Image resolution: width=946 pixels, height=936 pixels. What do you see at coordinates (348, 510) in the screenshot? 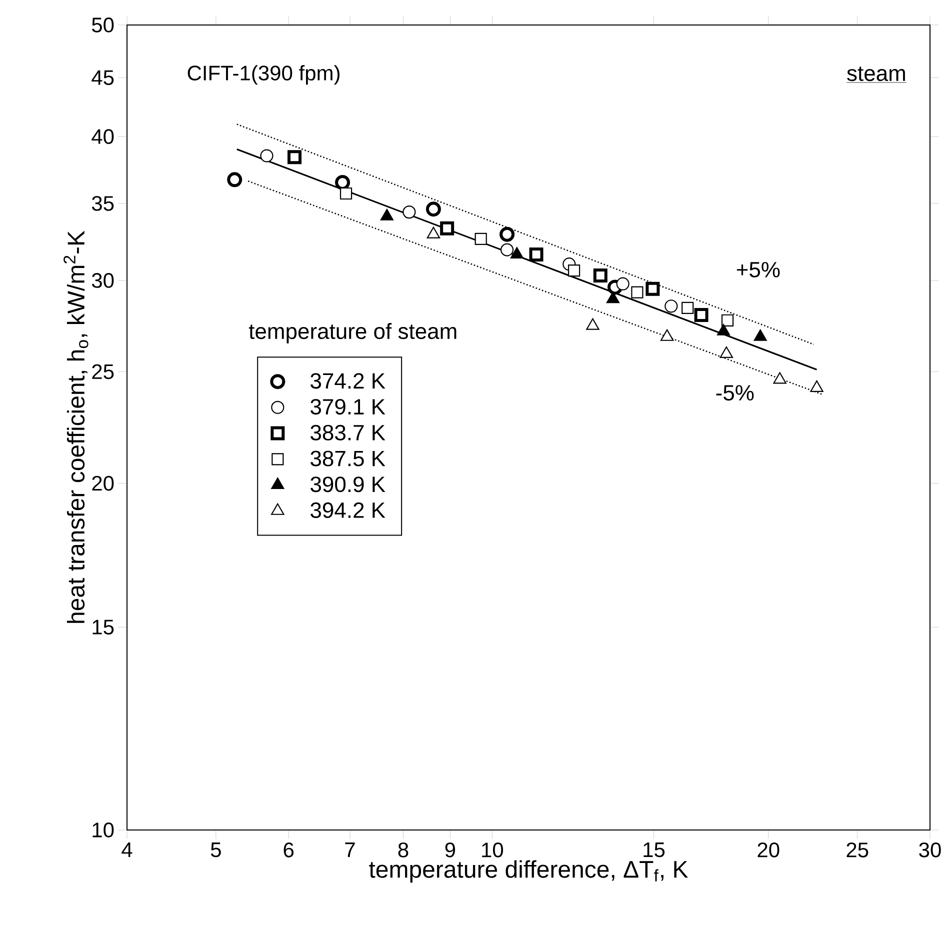
I see `legend-label: 394.2 K` at bounding box center [348, 510].